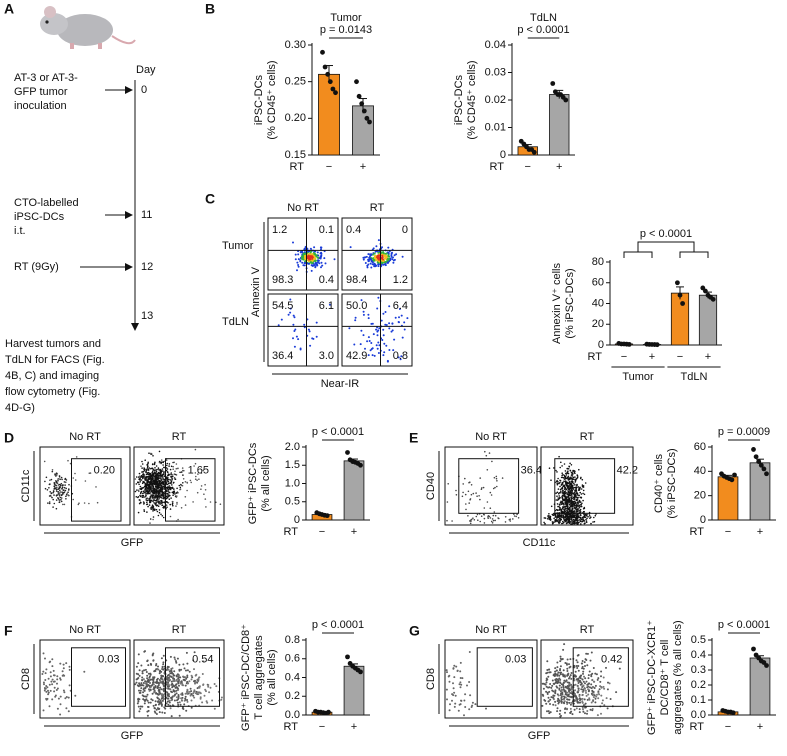  What do you see at coordinates (329, 167) in the screenshot?
I see `x-tick-label: −` at bounding box center [329, 167].